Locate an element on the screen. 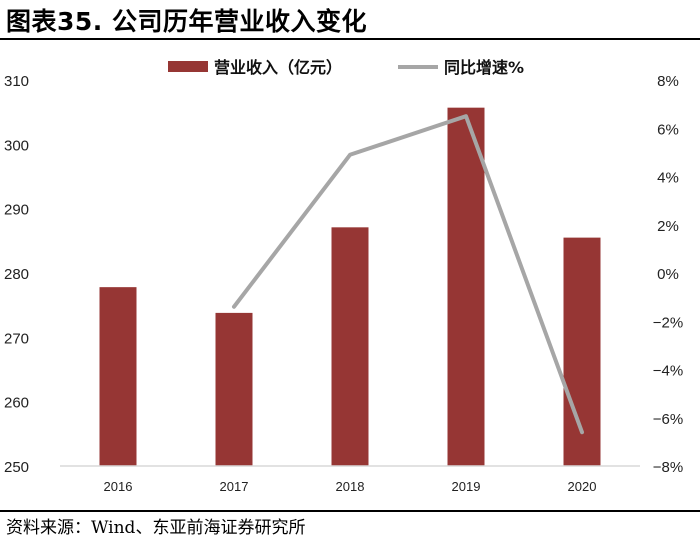 The image size is (700, 540). left-tick-label: 270 is located at coordinates (16, 338).